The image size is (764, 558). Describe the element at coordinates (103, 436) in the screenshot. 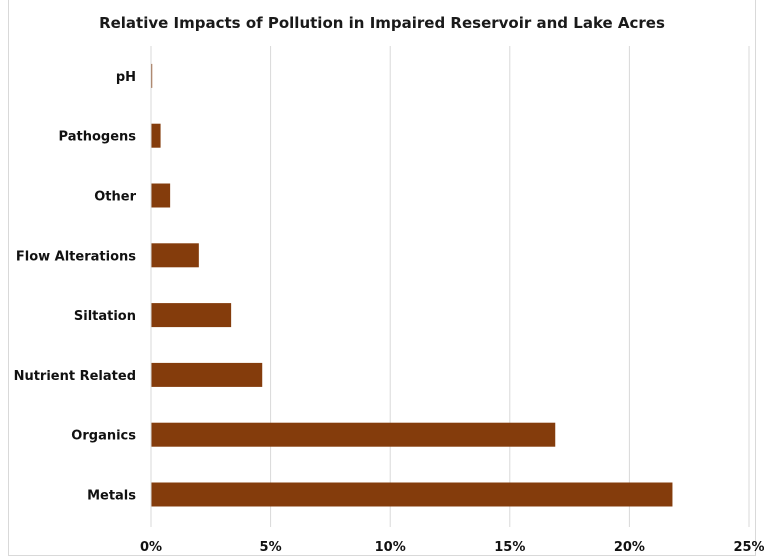

I see `category-label: Organics` at that location.